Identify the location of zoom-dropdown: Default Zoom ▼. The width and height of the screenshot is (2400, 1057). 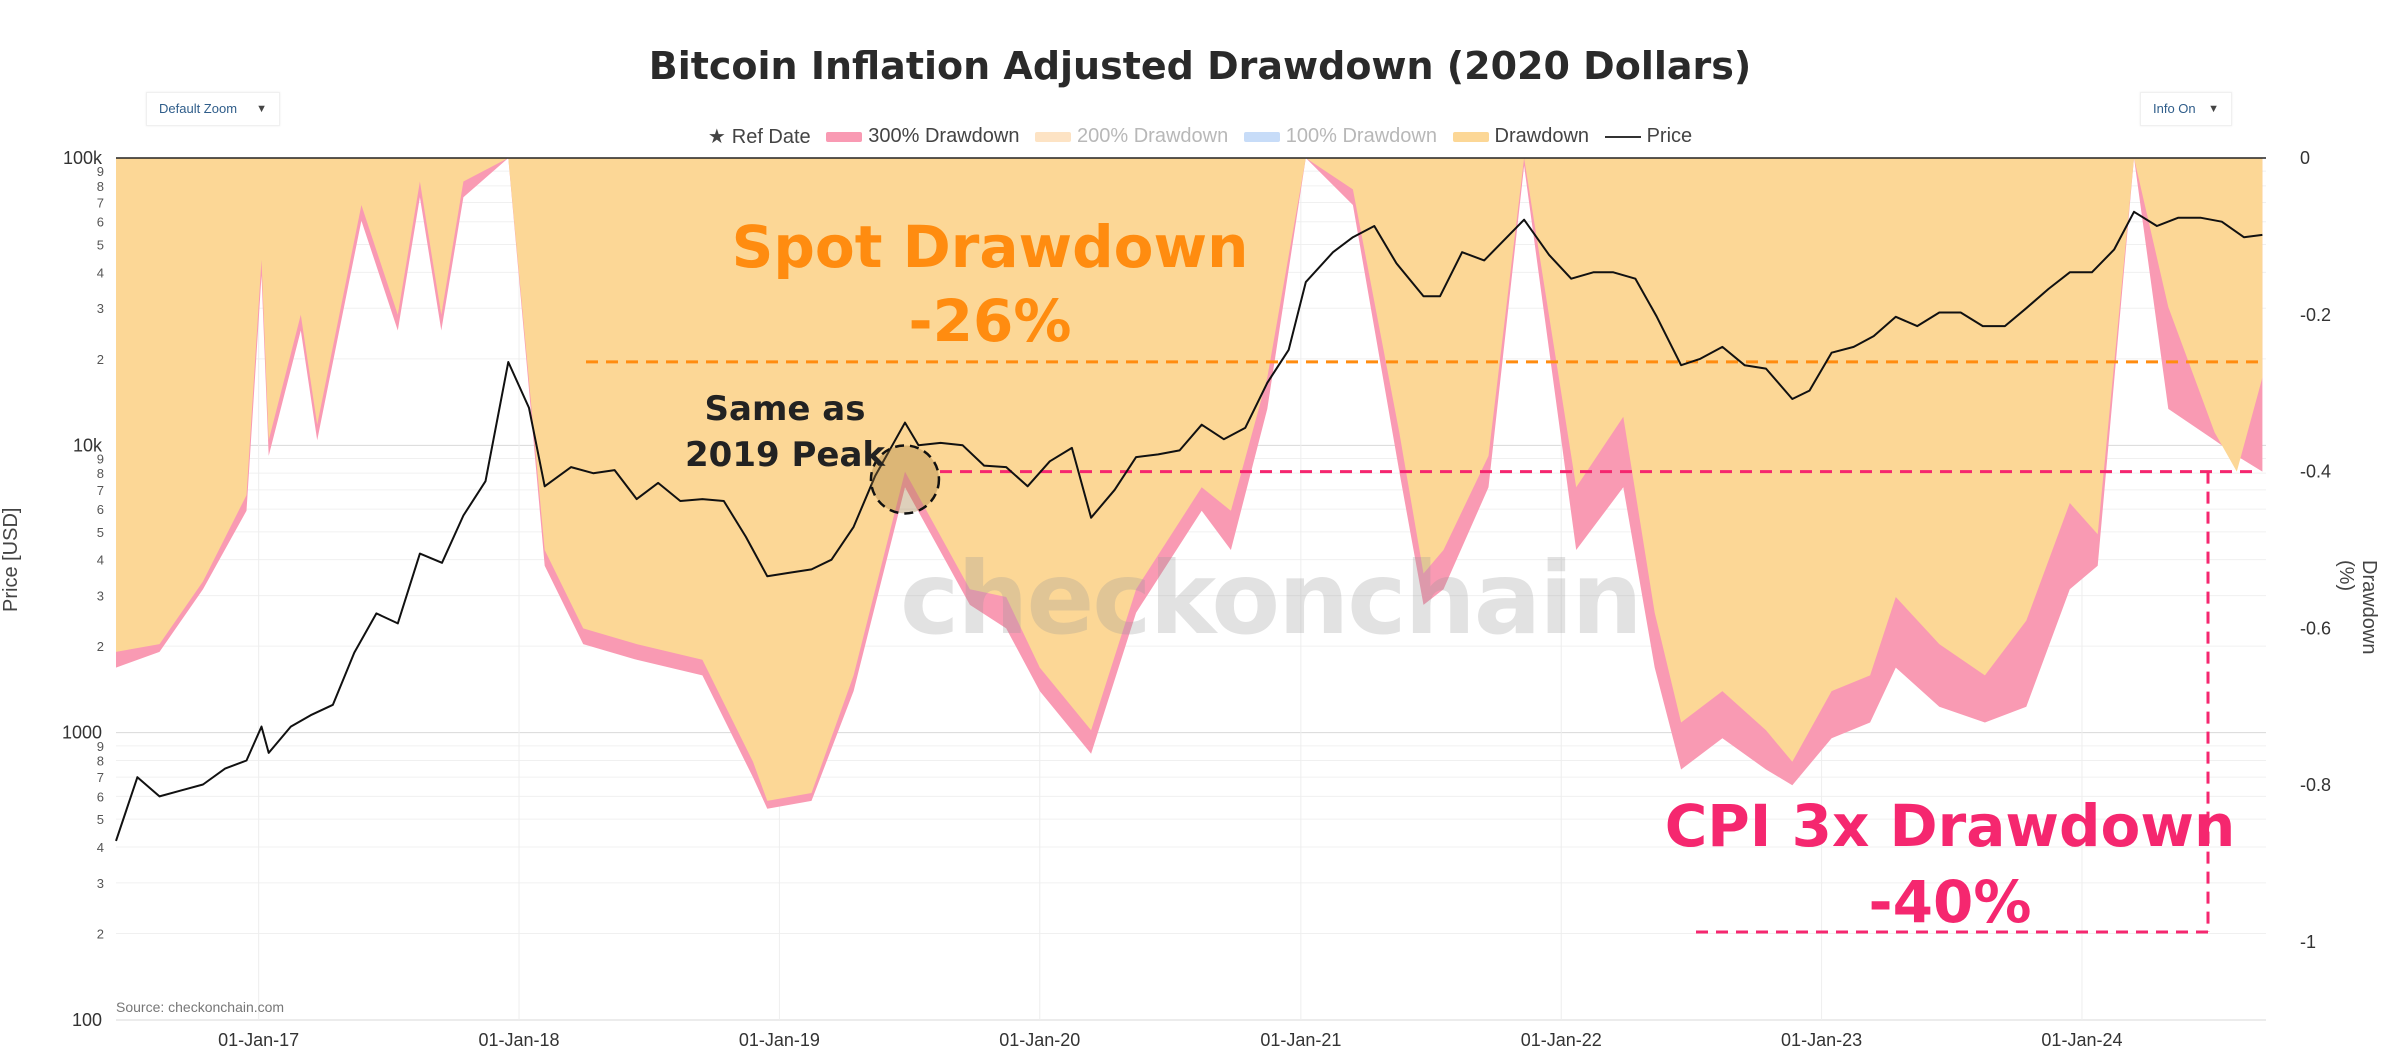
(213, 109).